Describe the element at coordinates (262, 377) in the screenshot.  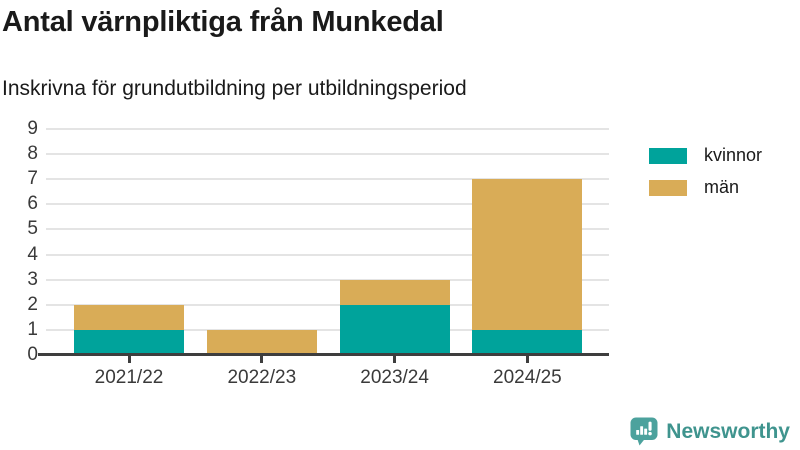
I see `x-tick-label-2022-23: 2022/23` at that location.